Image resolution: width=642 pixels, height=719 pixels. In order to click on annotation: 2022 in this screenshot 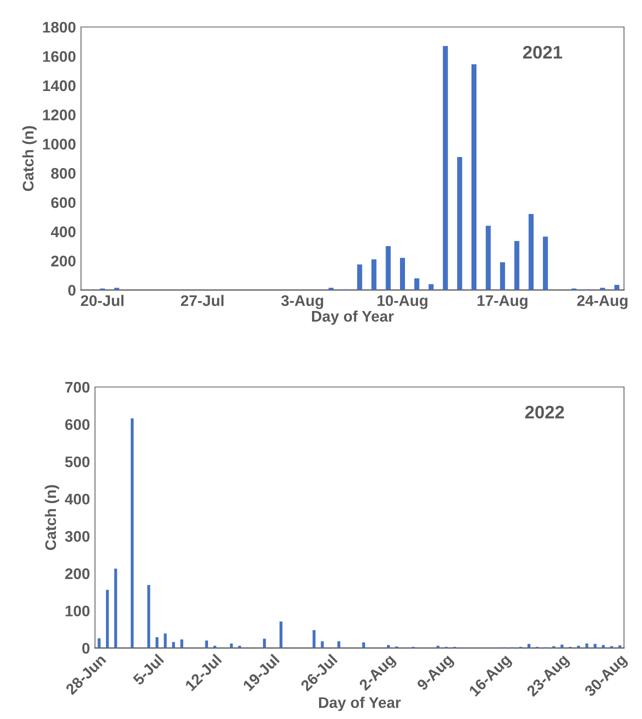, I will do `click(544, 412)`.